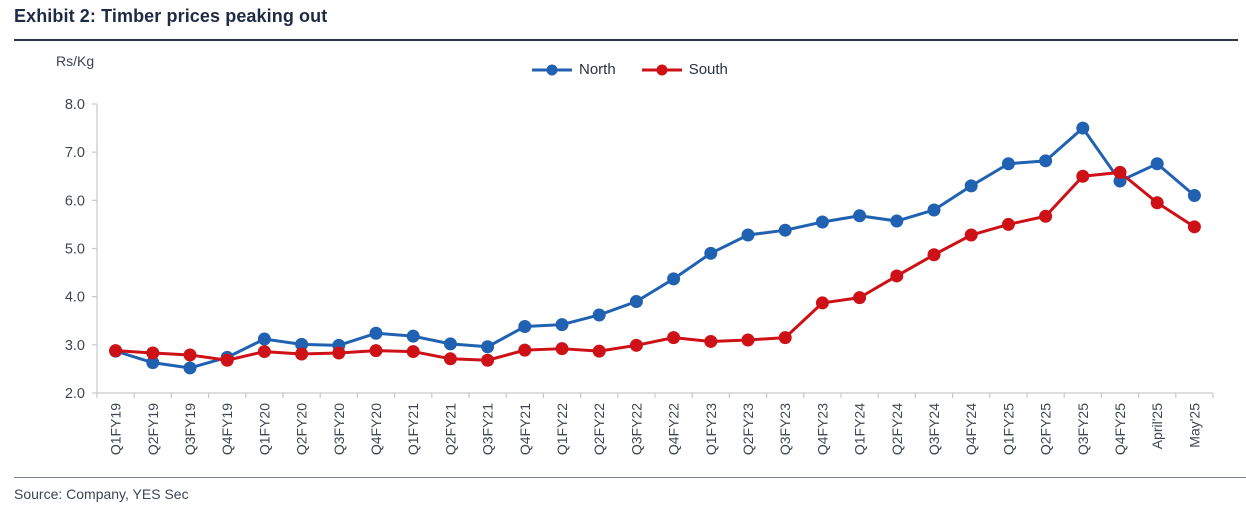 The width and height of the screenshot is (1246, 522). Describe the element at coordinates (339, 429) in the screenshot. I see `x-tick-label: Q3FY20` at that location.